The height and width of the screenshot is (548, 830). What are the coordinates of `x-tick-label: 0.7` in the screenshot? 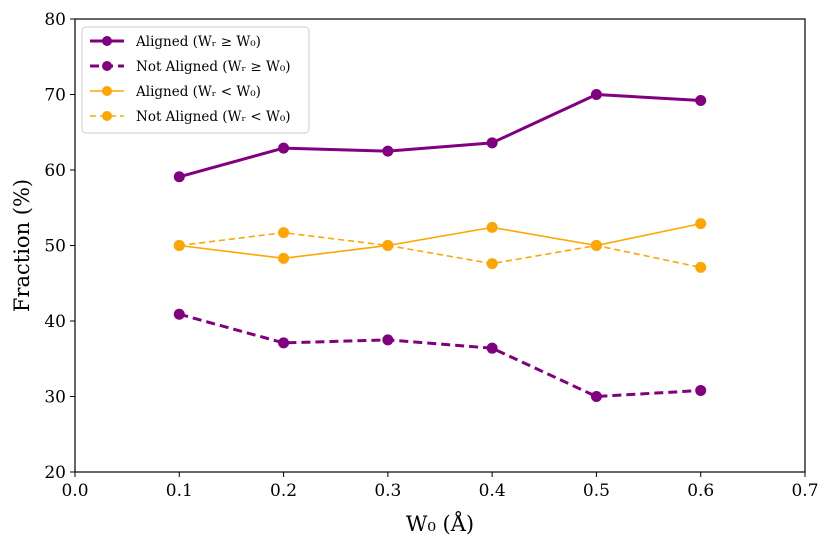 It's located at (804, 491).